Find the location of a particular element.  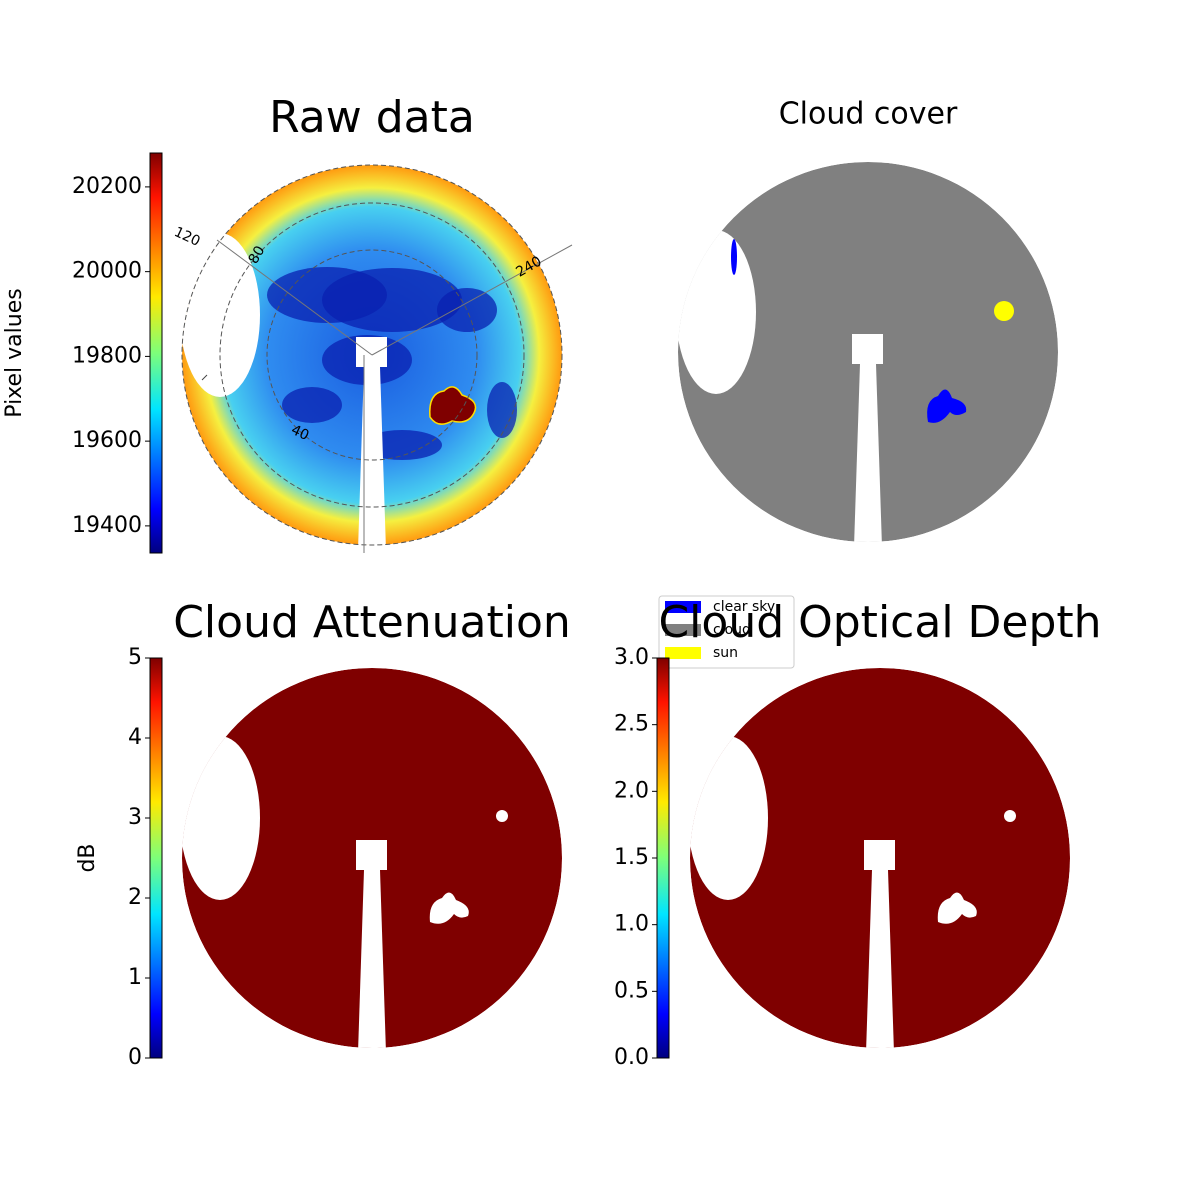

legend-label: cloud is located at coordinates (732, 630).